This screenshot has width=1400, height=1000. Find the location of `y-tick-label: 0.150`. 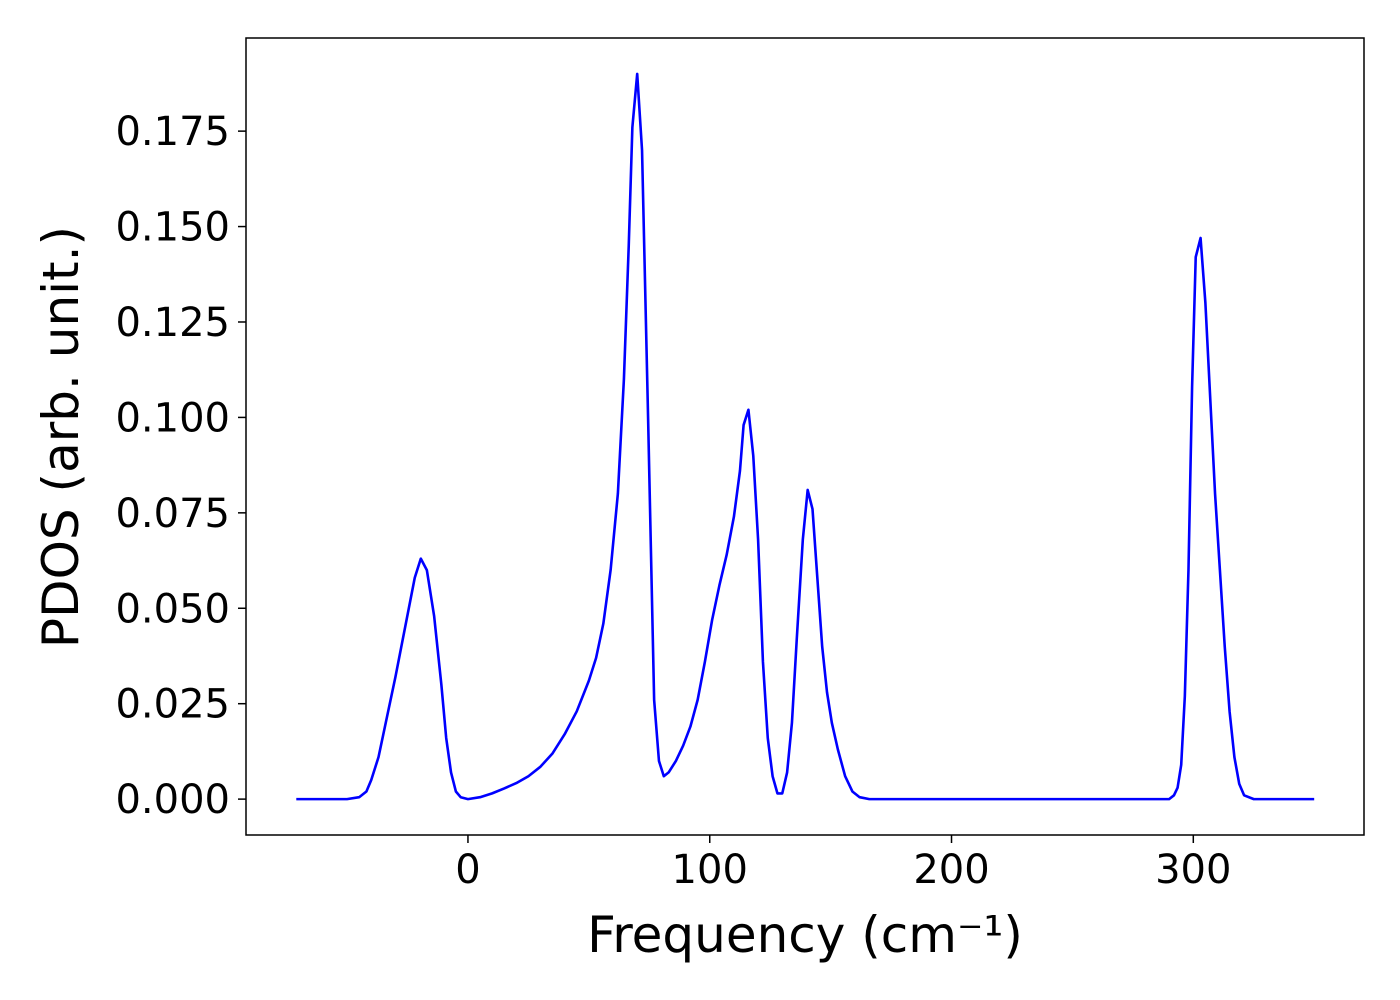

y-tick-label: 0.150 is located at coordinates (172, 228).